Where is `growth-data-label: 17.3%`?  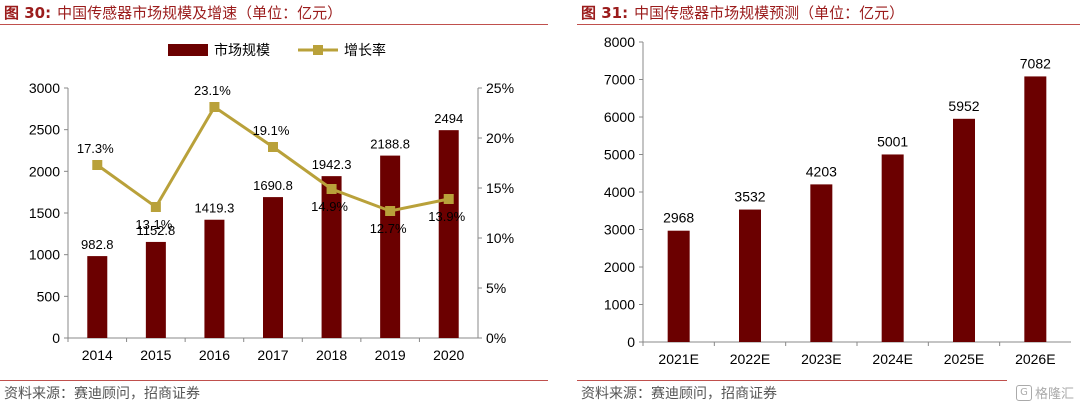
growth-data-label: 17.3% is located at coordinates (95, 148).